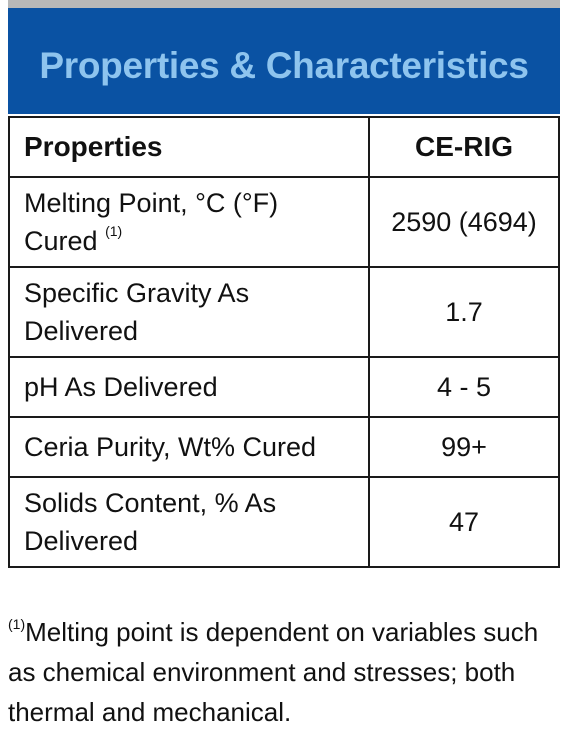 The width and height of the screenshot is (576, 744). I want to click on page-title: Properties & Characteristics, so click(284, 65).